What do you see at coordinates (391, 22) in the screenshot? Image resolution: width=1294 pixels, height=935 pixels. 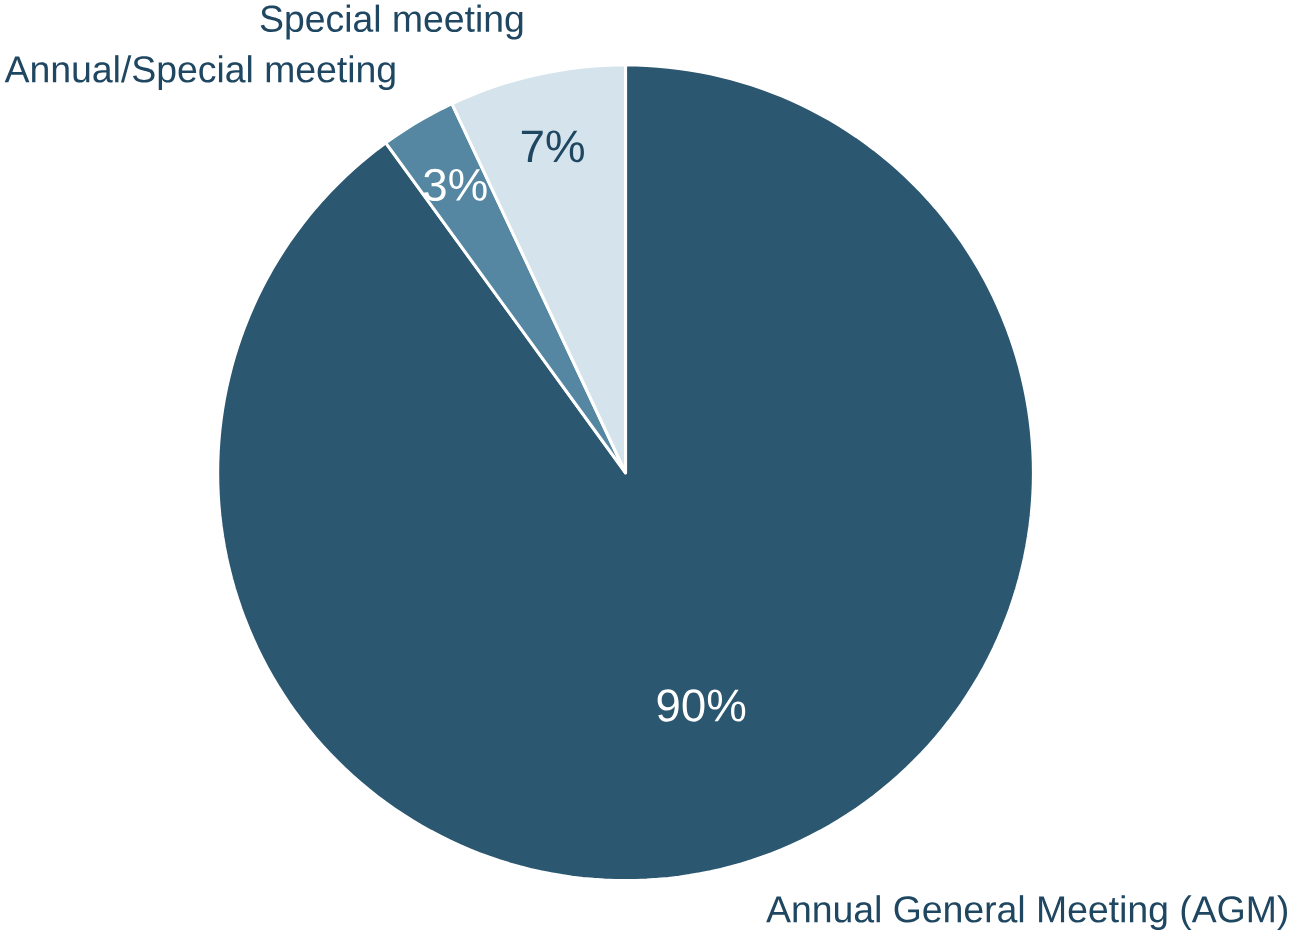 I see `slice-label: Special meeting` at bounding box center [391, 22].